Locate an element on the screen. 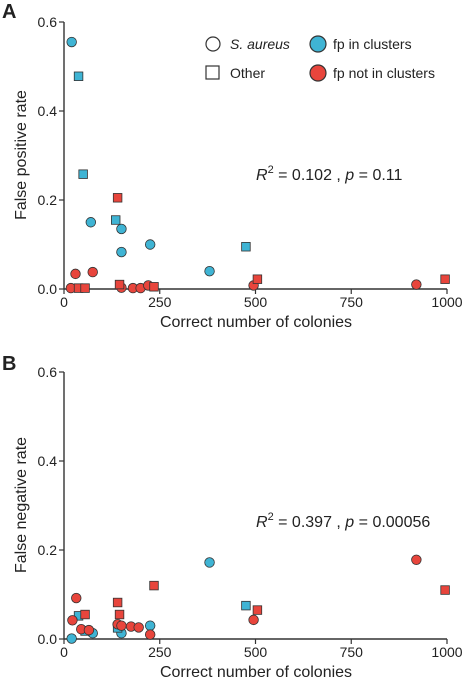 Image resolution: width=474 pixels, height=692 pixels. panel-letter-a: A is located at coordinates (9, 12).